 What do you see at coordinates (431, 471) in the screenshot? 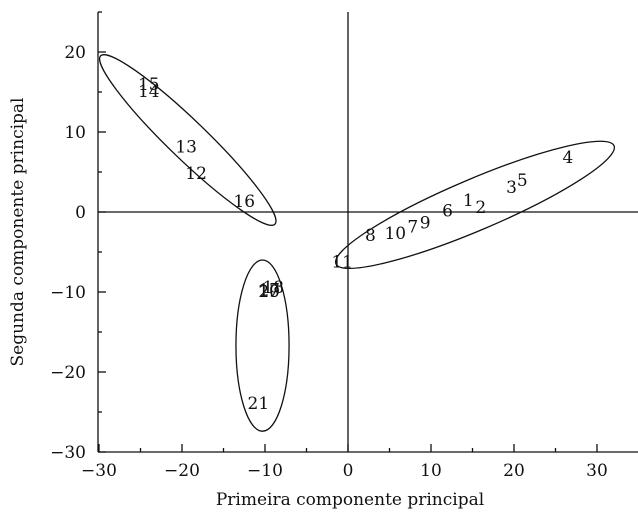
I see `x-tick-label: 10` at bounding box center [431, 471].